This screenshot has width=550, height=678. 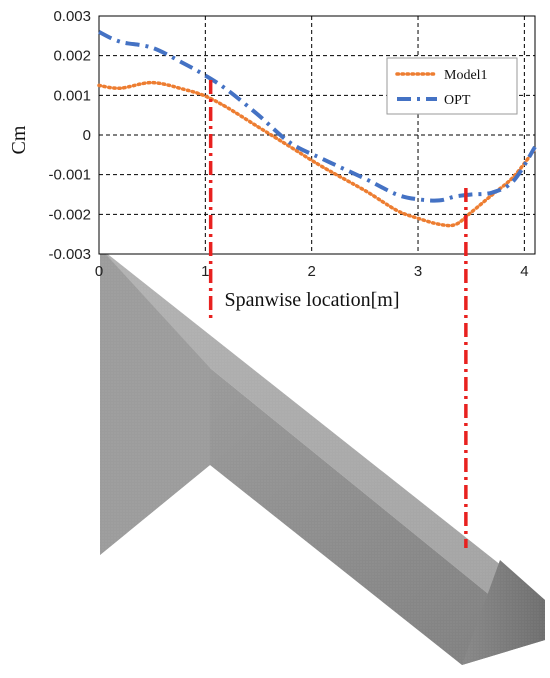 What do you see at coordinates (72, 56) in the screenshot?
I see `y-tick-label-1: 0.002` at bounding box center [72, 56].